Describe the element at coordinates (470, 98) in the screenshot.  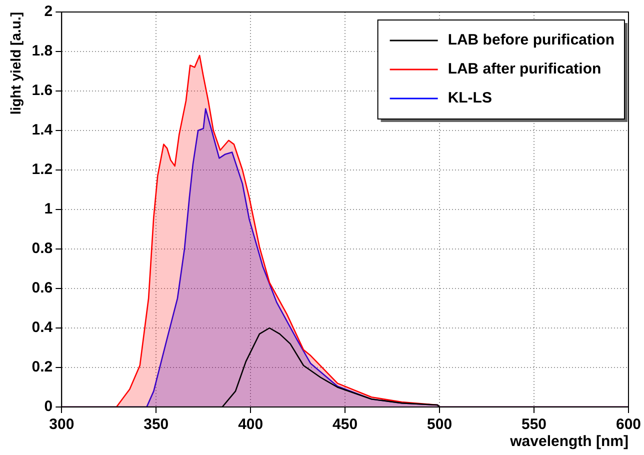
I see `legend-label: KL-LS` at that location.